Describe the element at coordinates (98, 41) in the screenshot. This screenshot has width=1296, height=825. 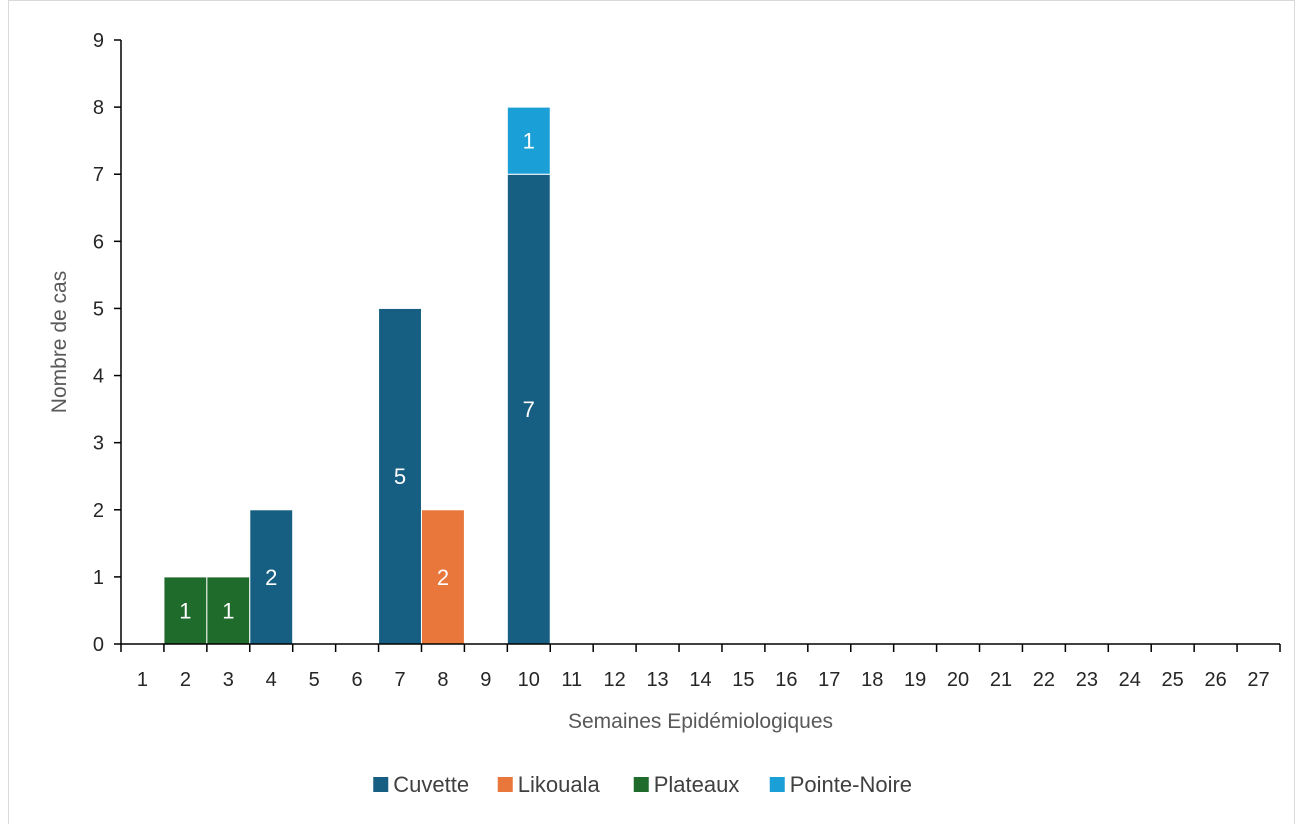
I see `y-tick-label: 9` at that location.